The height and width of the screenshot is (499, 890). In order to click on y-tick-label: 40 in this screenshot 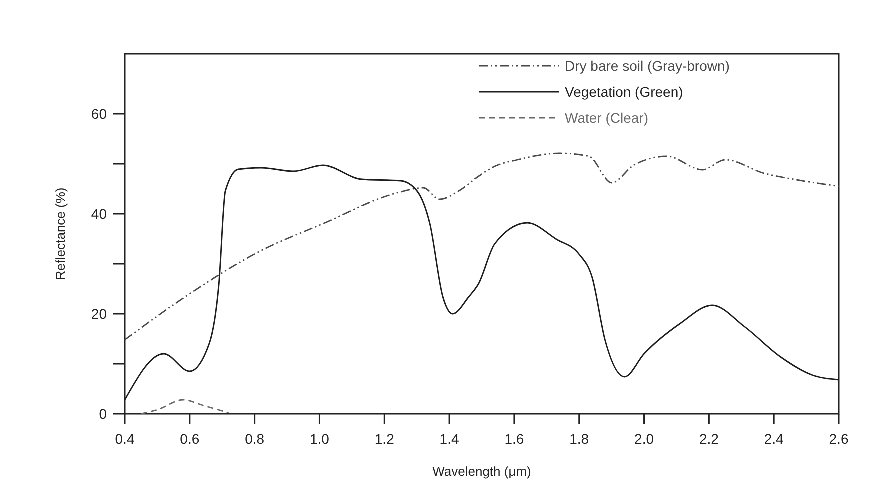, I will do `click(99, 214)`.